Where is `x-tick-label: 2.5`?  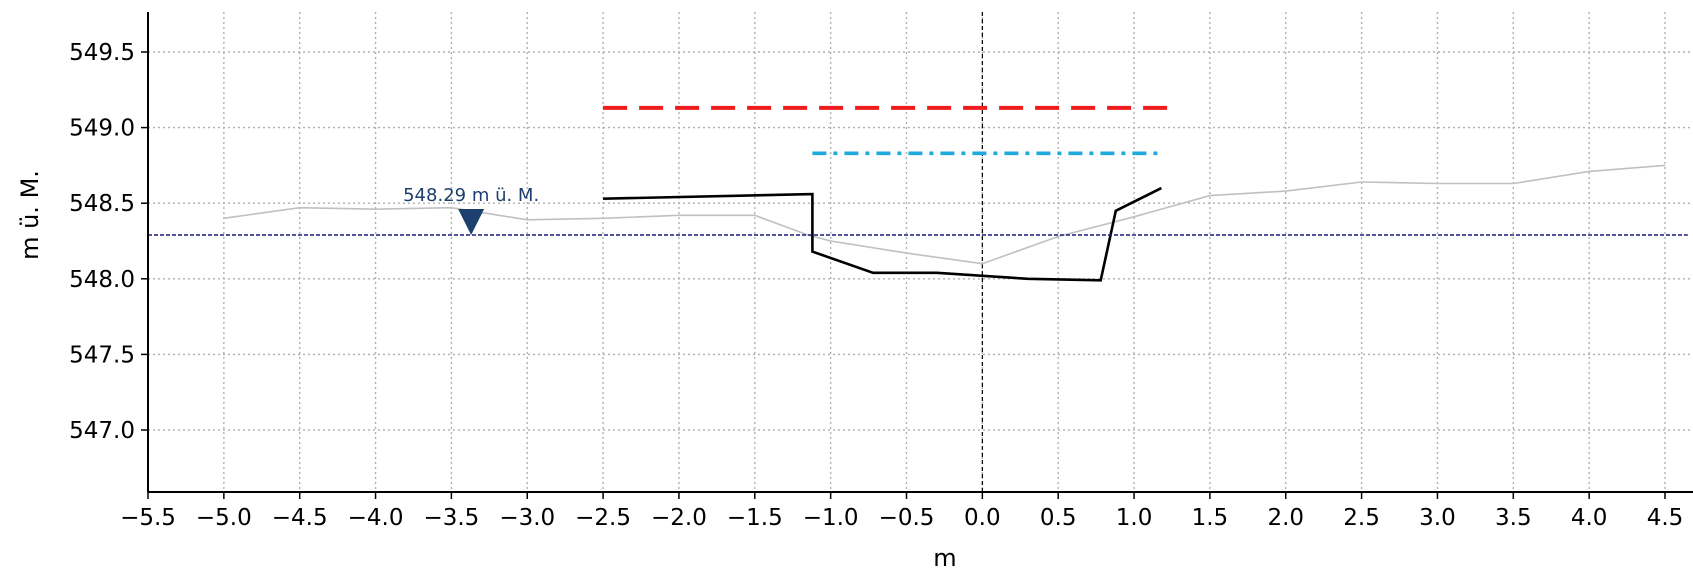 x-tick-label: 2.5 is located at coordinates (1361, 518).